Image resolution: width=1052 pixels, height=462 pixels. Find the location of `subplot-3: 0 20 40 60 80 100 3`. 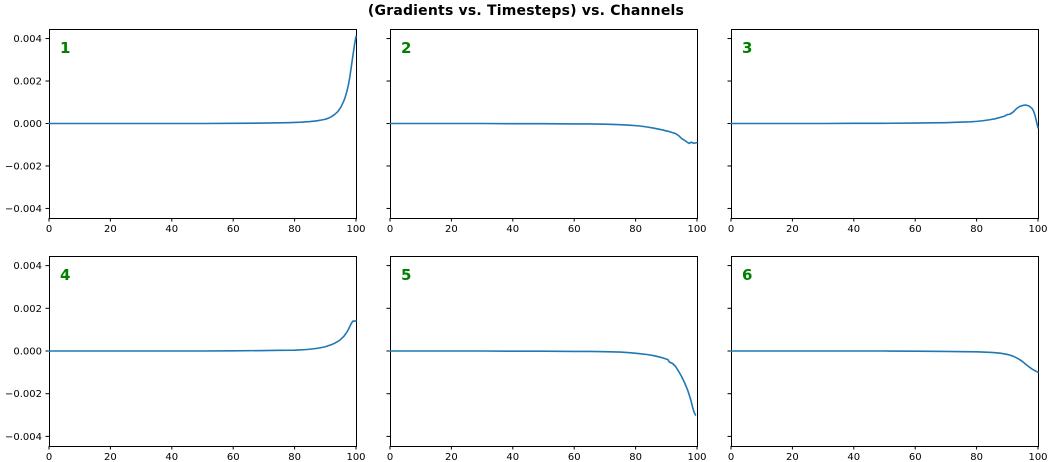

subplot-3: 0 20 40 60 80 100 3 is located at coordinates (887, 132).